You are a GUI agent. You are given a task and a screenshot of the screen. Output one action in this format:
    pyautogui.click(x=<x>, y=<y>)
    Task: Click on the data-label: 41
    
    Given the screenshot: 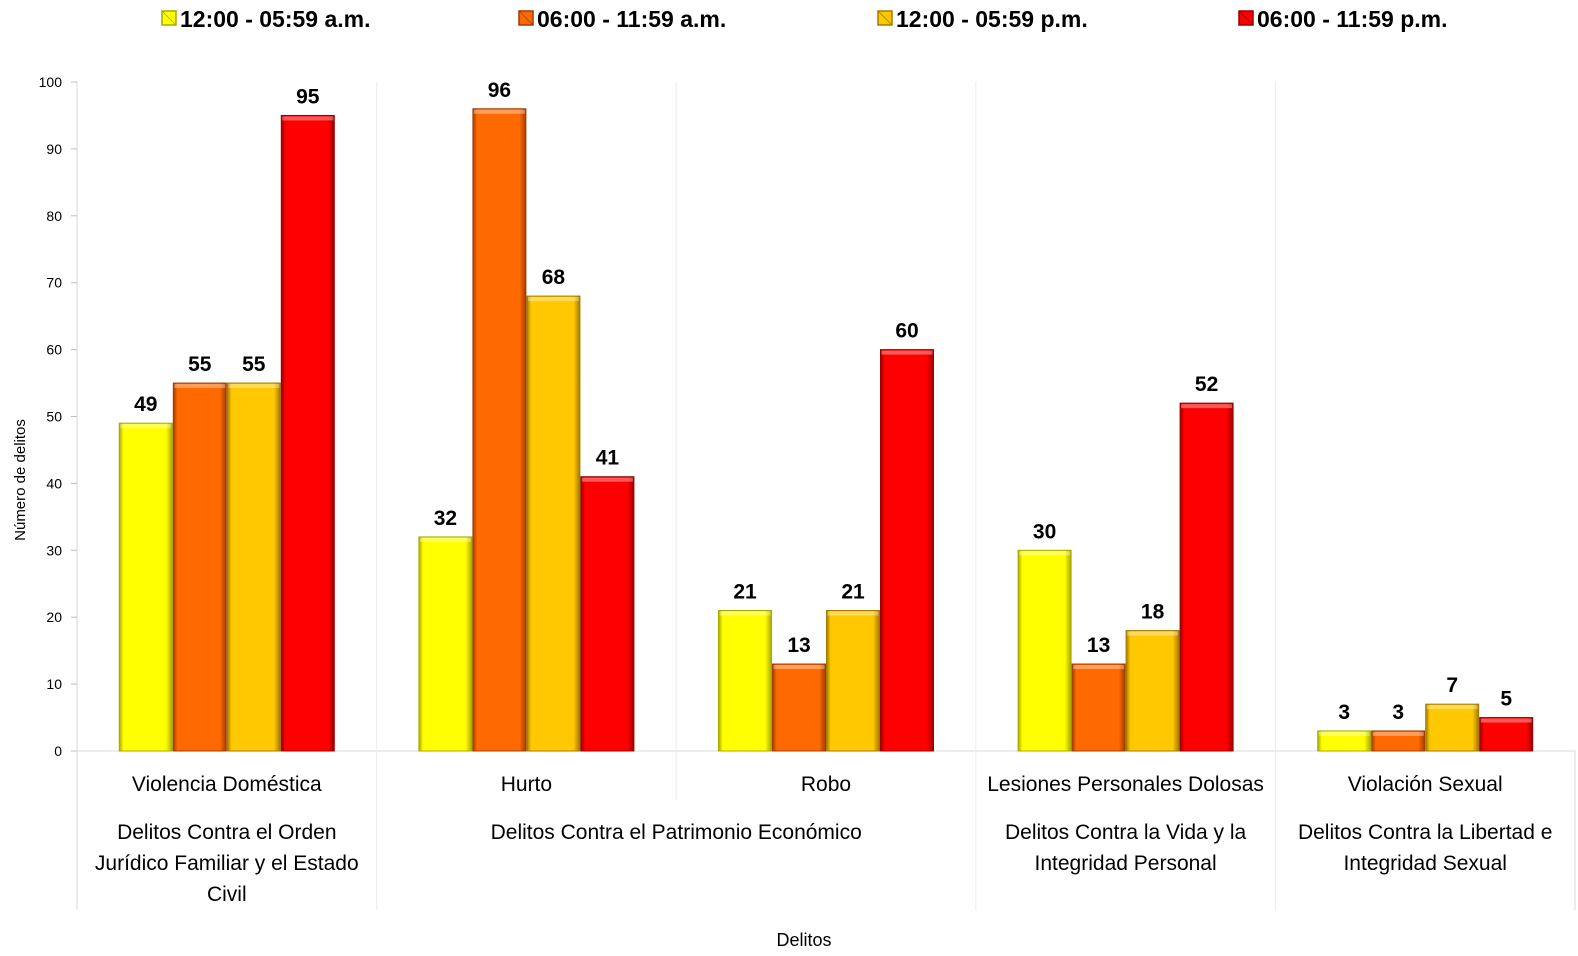 What is the action you would take?
    pyautogui.click(x=608, y=458)
    